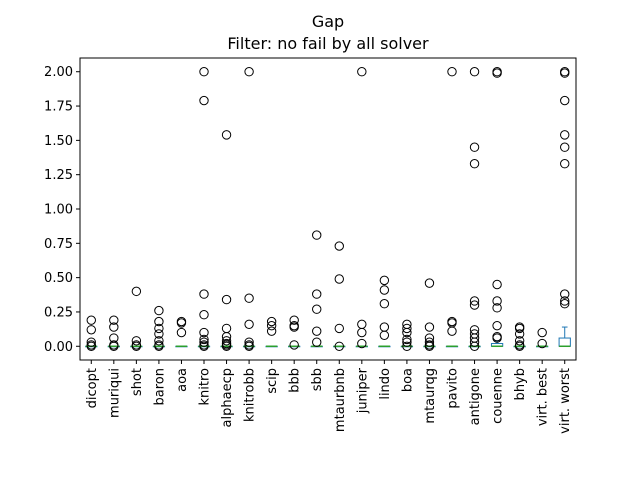  What do you see at coordinates (498, 396) in the screenshot?
I see `x-tick-label: couenne` at bounding box center [498, 396].